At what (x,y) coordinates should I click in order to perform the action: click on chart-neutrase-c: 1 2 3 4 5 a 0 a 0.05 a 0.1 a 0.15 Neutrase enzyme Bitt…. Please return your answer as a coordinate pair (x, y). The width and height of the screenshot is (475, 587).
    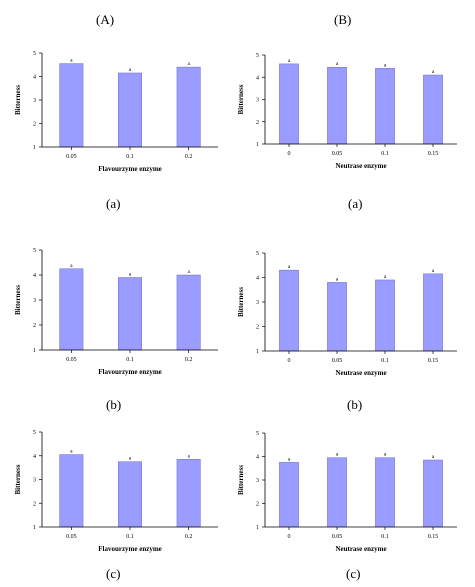
    Looking at the image, I should click on (347, 492).